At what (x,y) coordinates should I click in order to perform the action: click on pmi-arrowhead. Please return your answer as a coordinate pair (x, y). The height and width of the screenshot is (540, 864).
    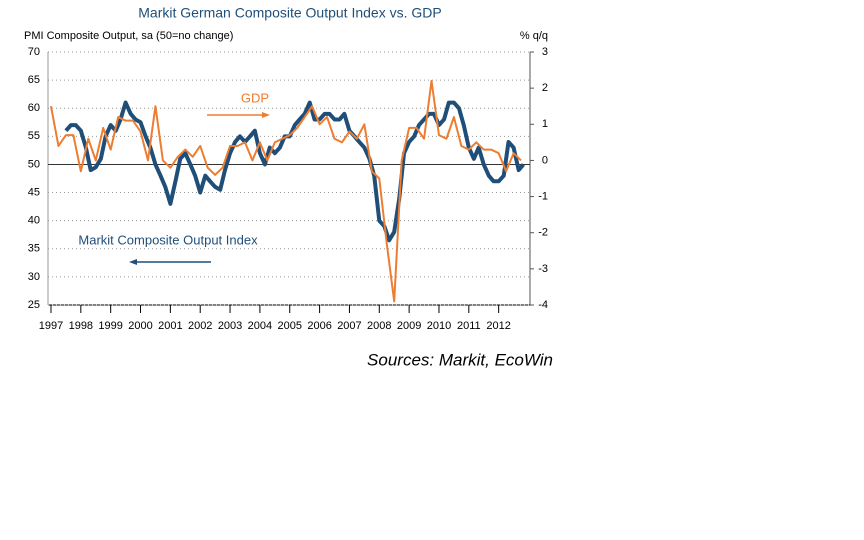
    Looking at the image, I should click on (133, 262).